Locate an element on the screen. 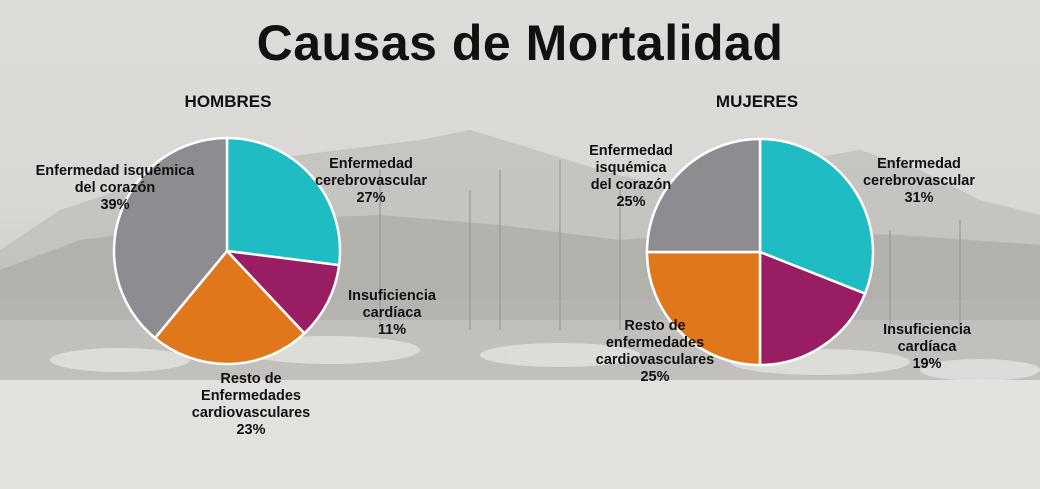 The height and width of the screenshot is (489, 1040). pie-slice-mujeres-resto is located at coordinates (703, 308).